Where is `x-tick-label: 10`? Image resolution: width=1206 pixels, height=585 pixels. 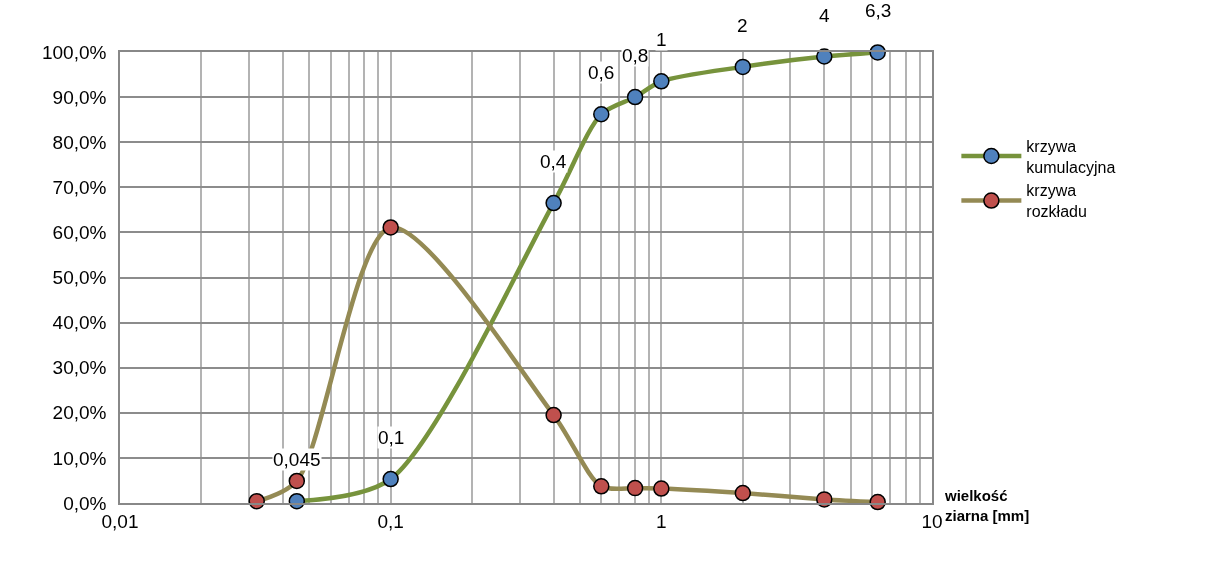 x-tick-label: 10 is located at coordinates (932, 521).